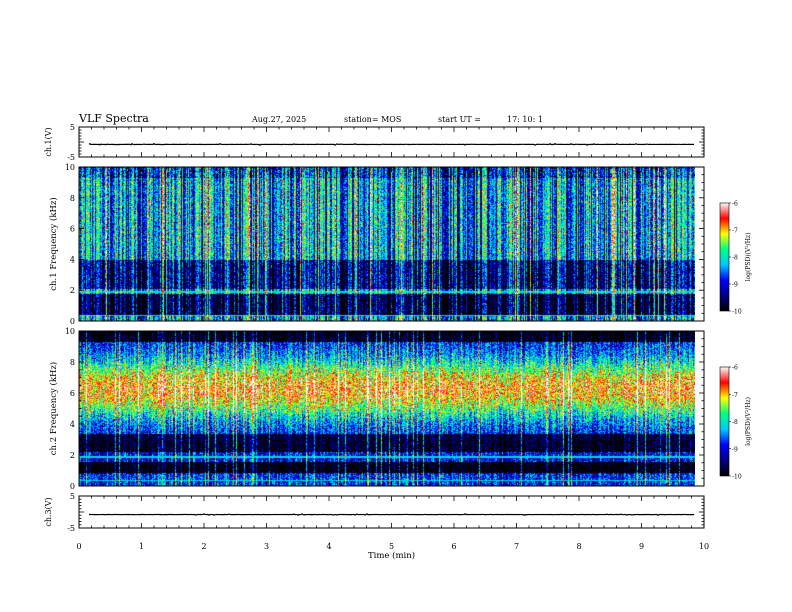 The image size is (792, 612). I want to click on start-ut-value: 17: 10: 1, so click(525, 119).